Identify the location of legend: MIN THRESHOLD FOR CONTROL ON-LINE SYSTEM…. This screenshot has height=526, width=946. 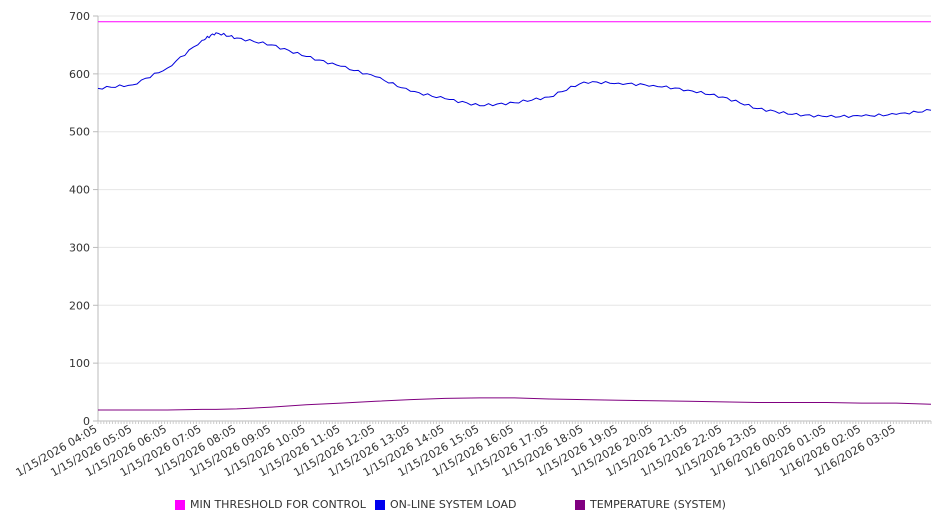
(473, 506).